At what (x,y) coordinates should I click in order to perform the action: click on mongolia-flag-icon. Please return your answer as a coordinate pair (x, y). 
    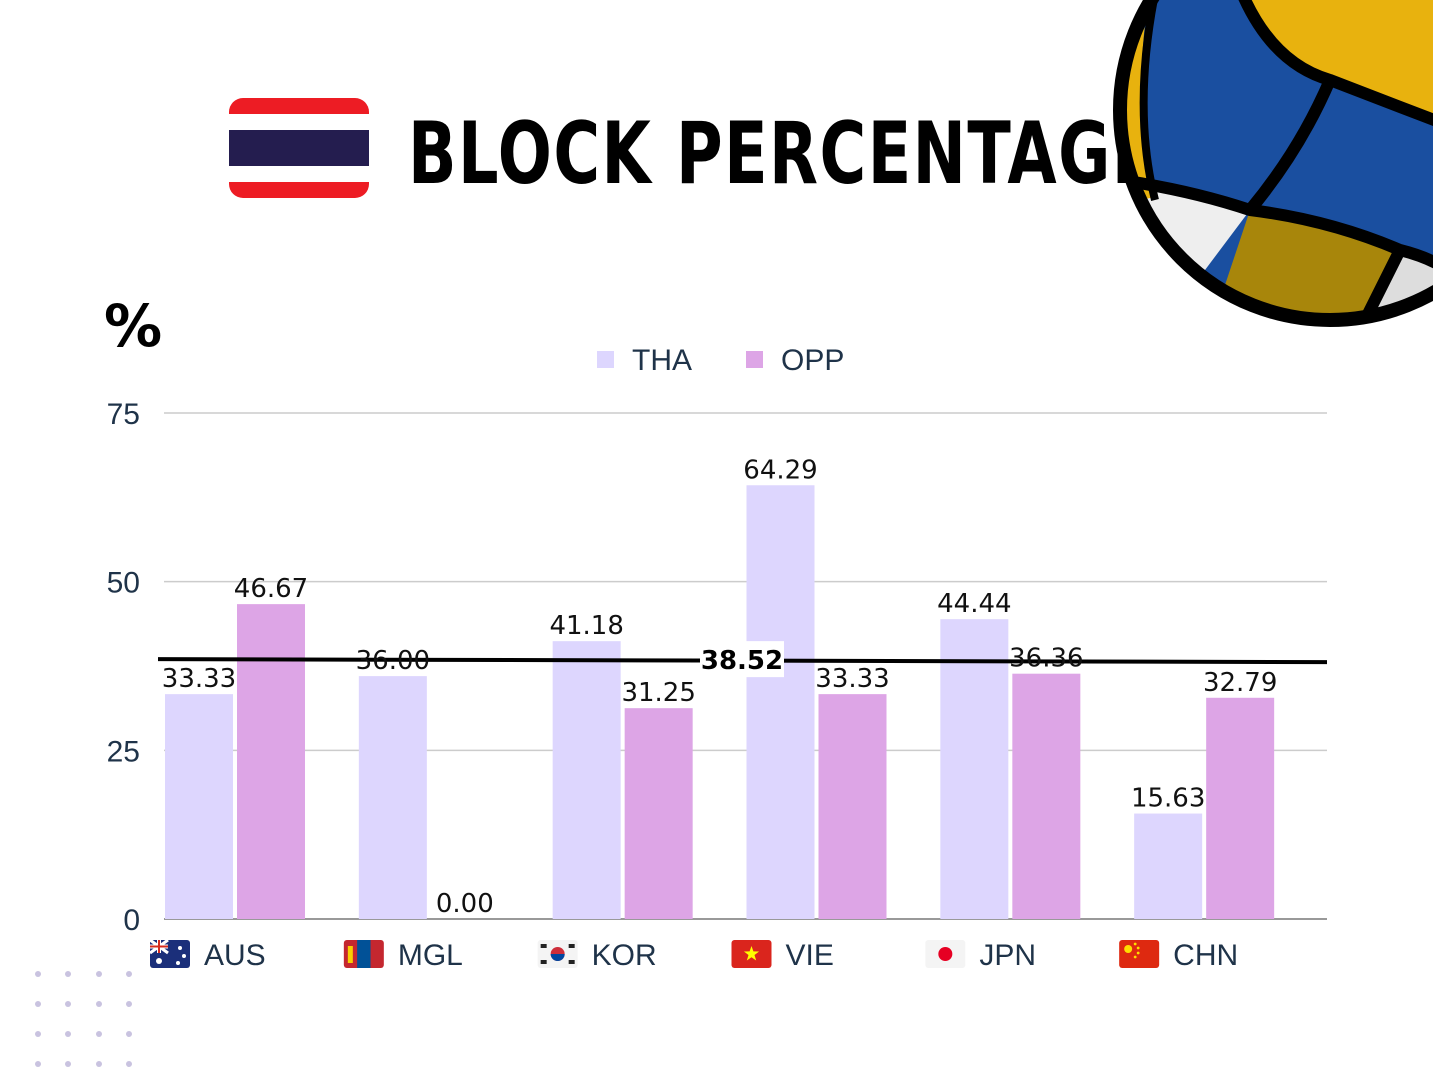
    Looking at the image, I should click on (363, 954).